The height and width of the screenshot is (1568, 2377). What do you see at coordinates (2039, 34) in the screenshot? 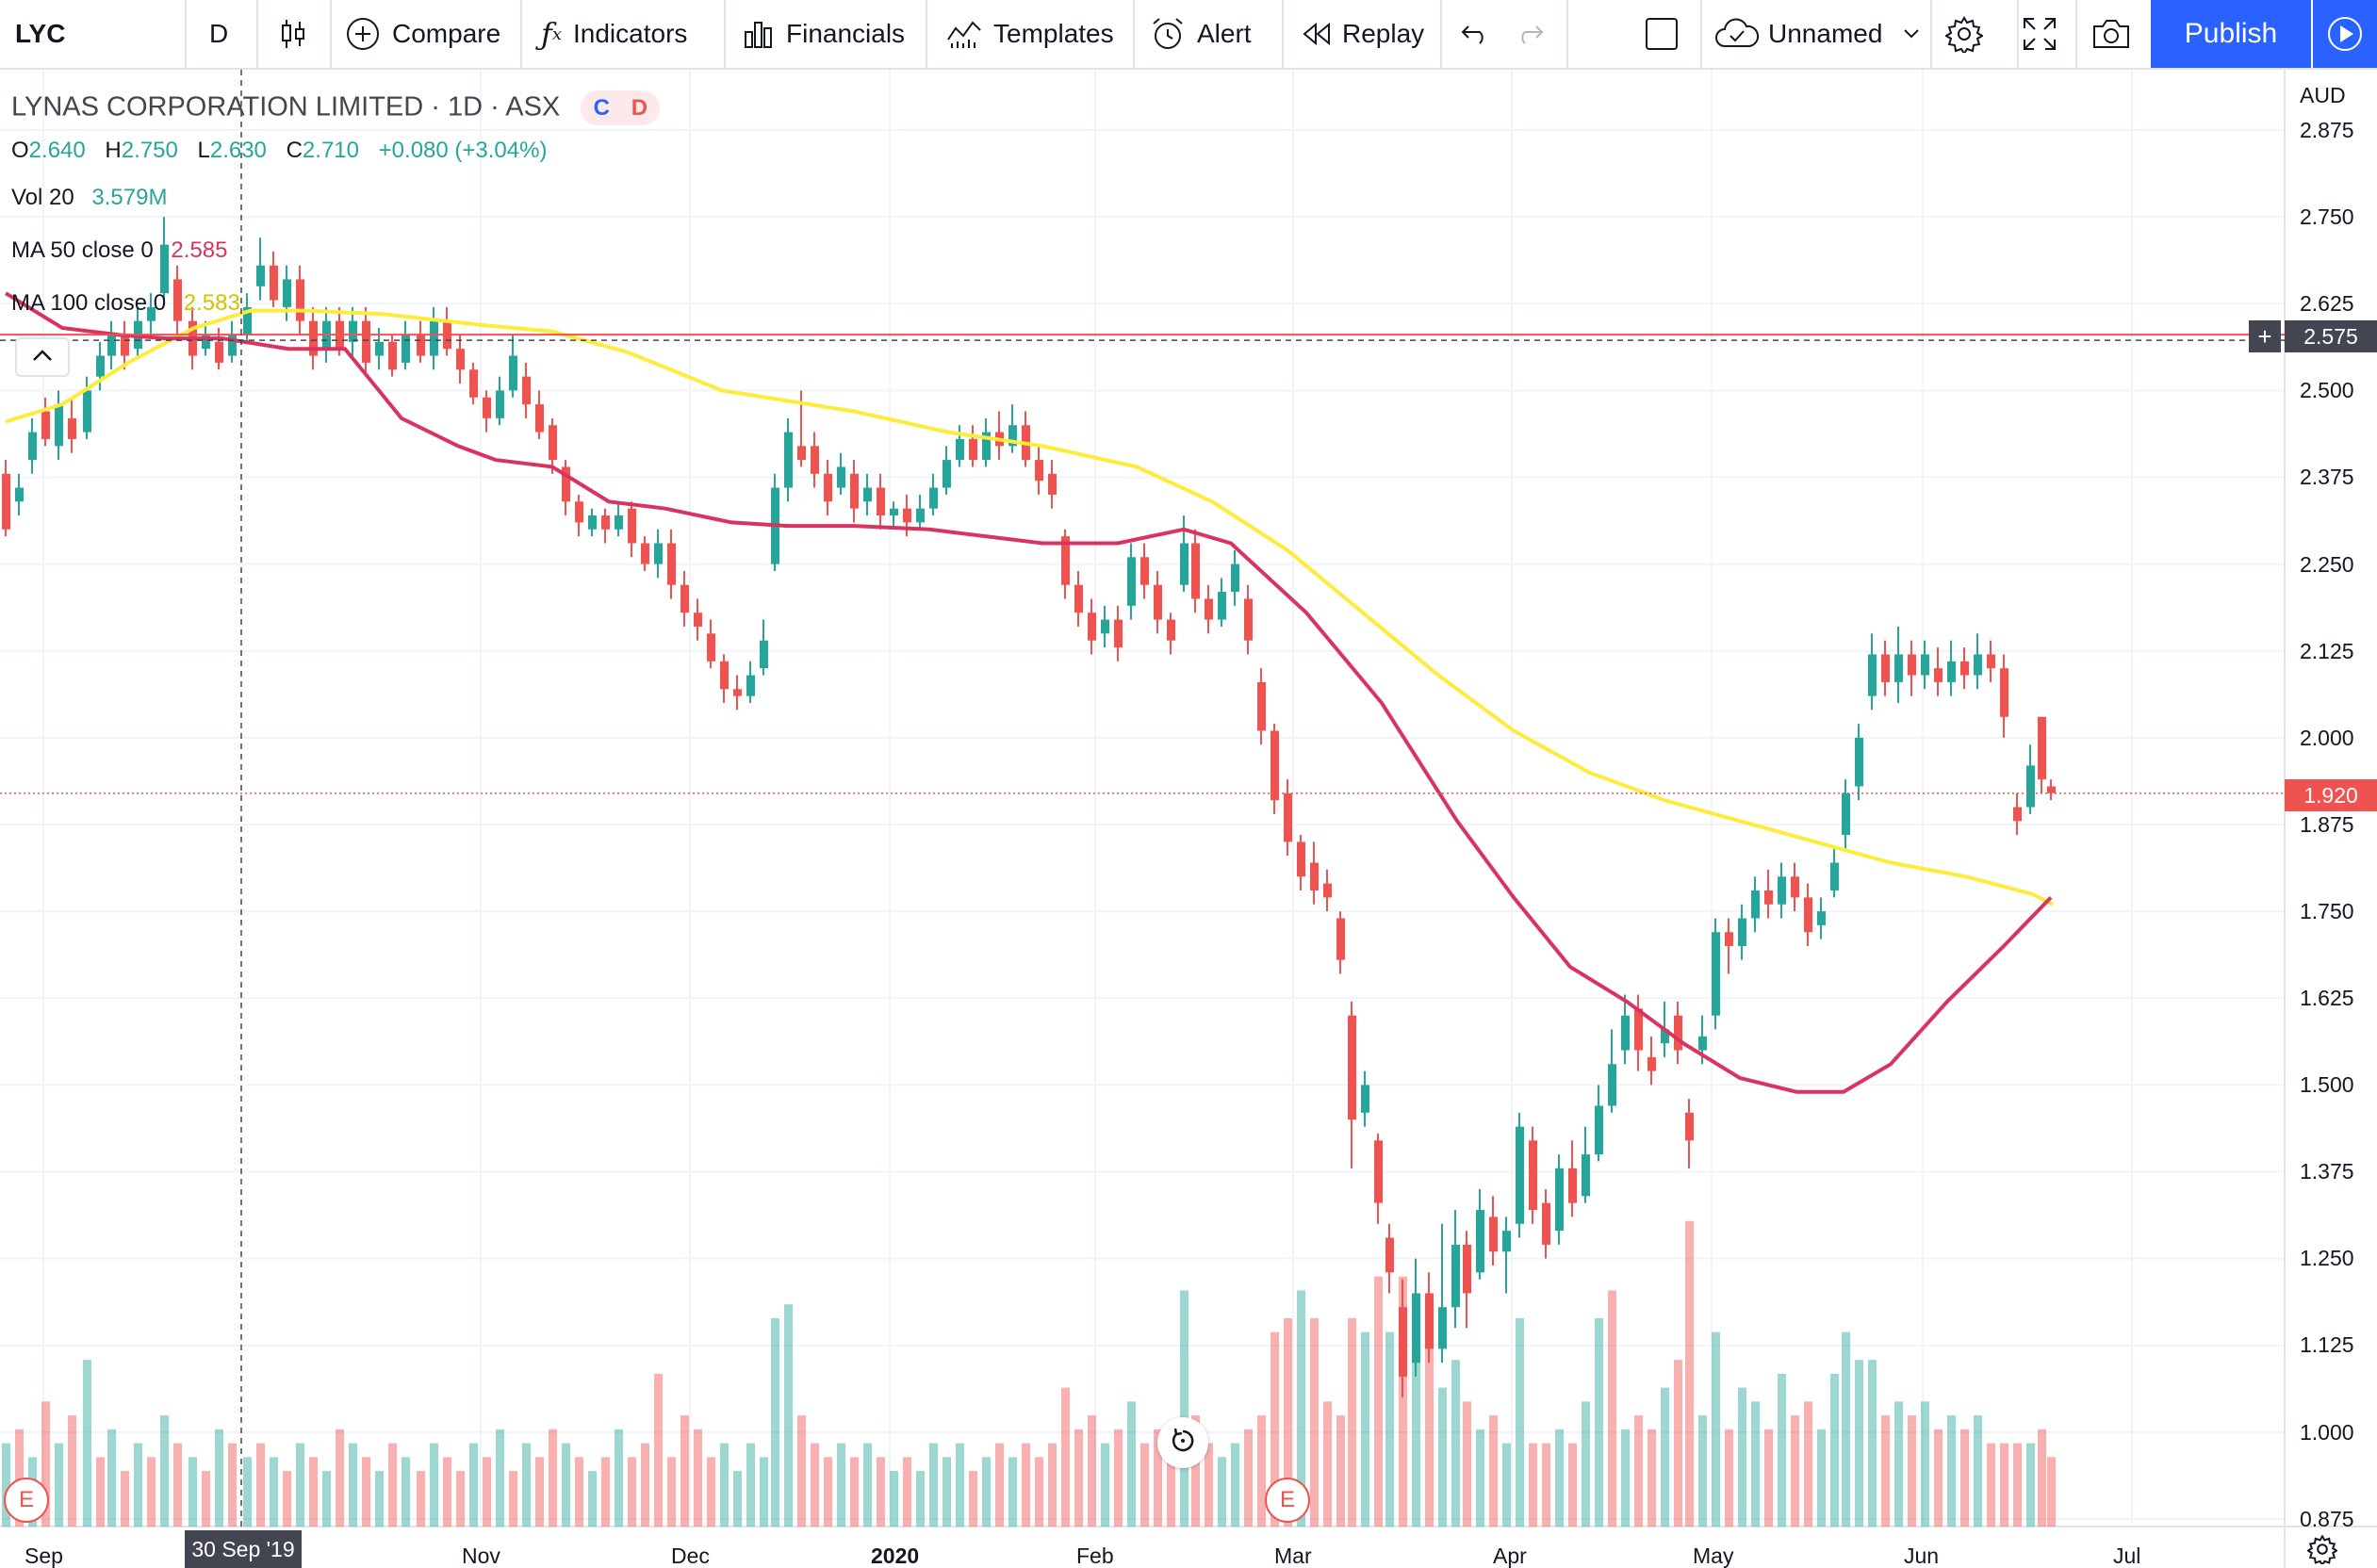
I see `fullscreen-button` at bounding box center [2039, 34].